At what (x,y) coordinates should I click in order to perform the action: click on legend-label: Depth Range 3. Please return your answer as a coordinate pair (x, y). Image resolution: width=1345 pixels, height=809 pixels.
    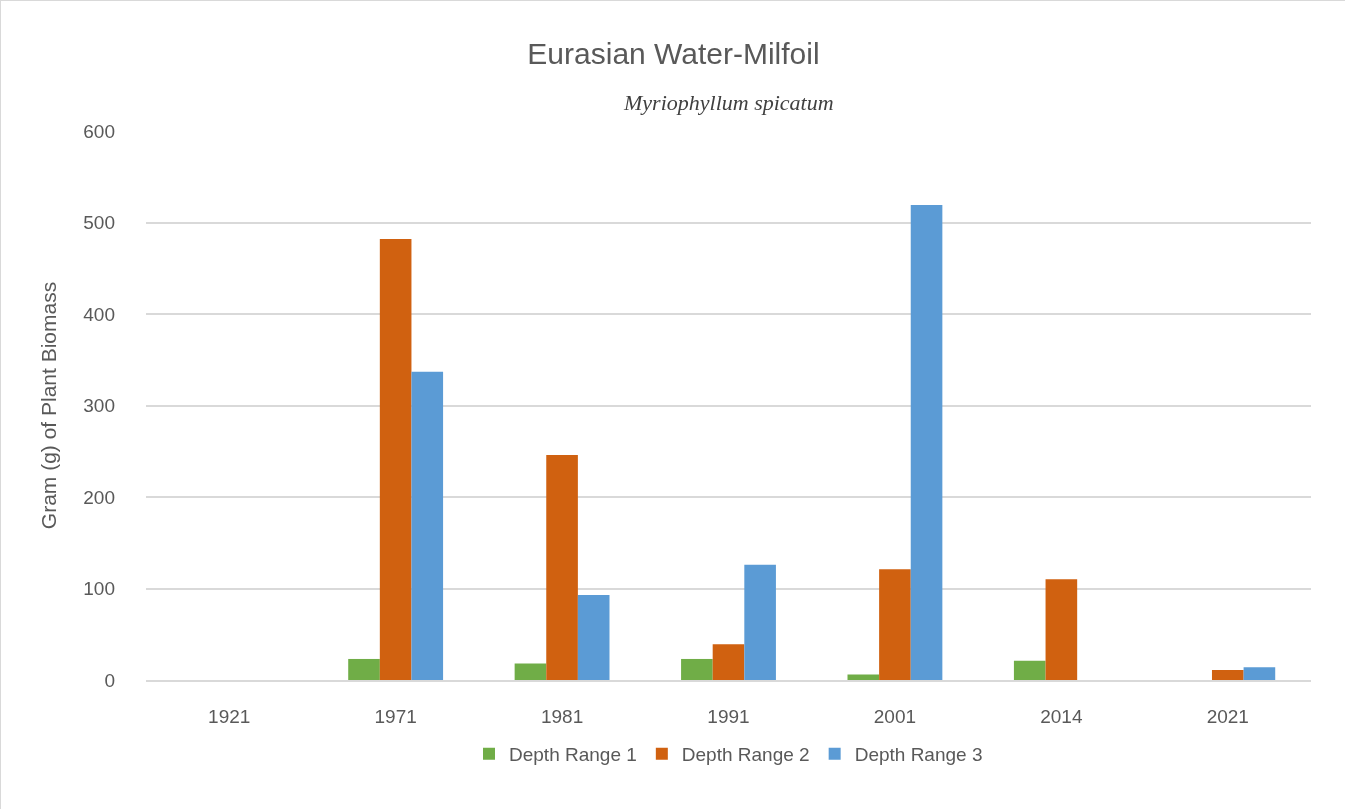
    Looking at the image, I should click on (918, 755).